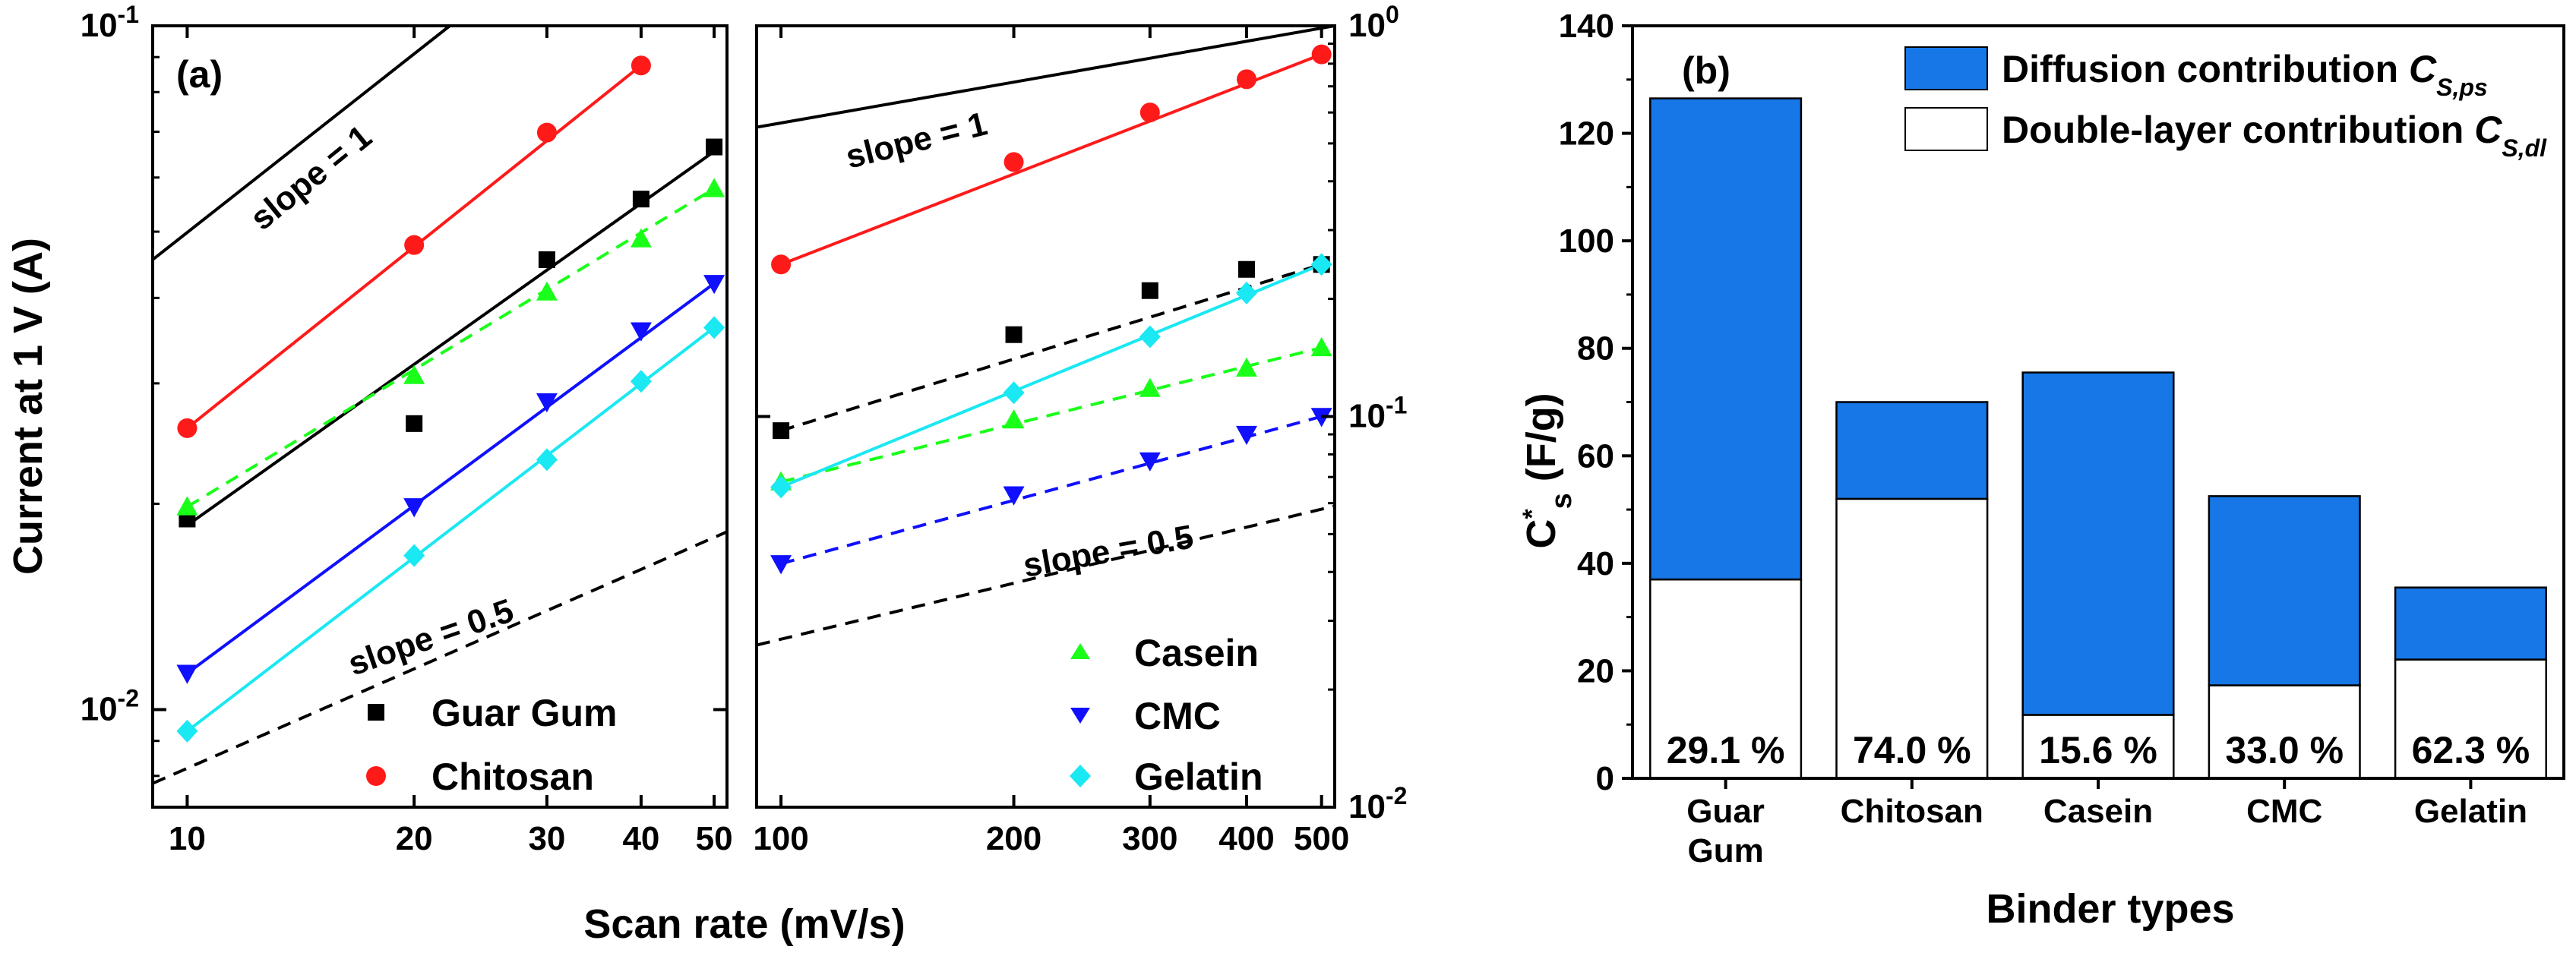 The height and width of the screenshot is (956, 2576). I want to click on x-category-label: Guar, so click(1725, 811).